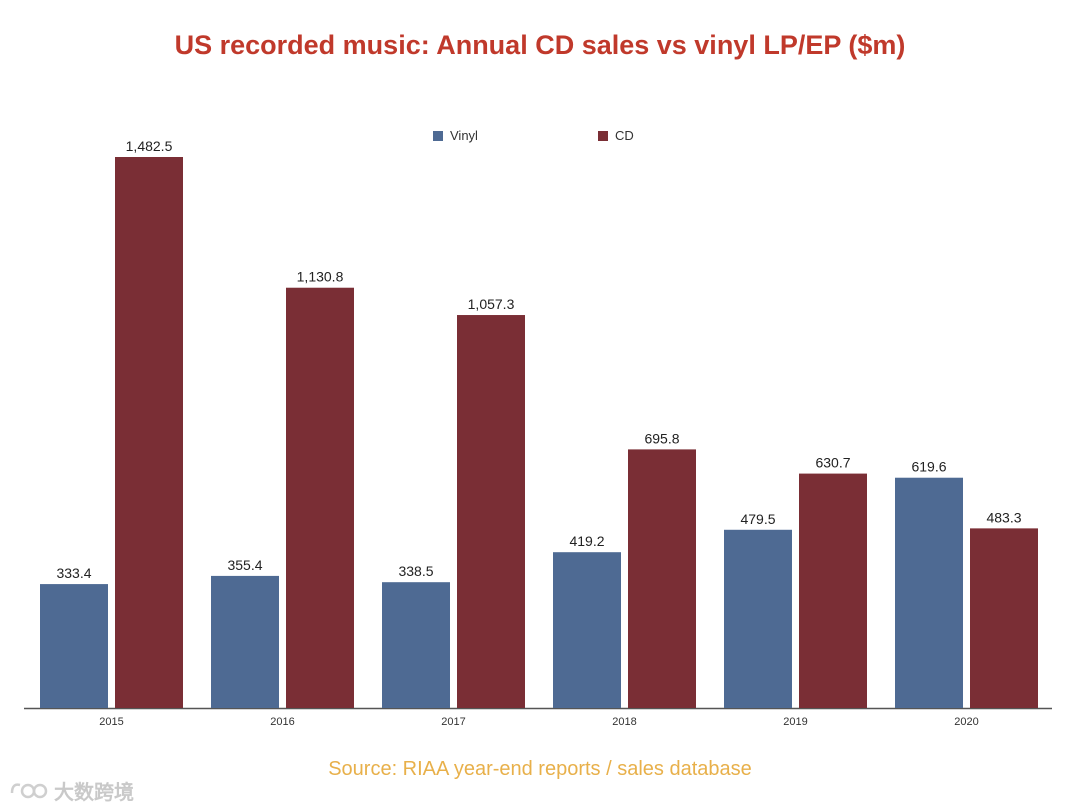 The image size is (1080, 810). What do you see at coordinates (757, 519) in the screenshot?
I see `data-label-vinyl-2019: 479.5` at bounding box center [757, 519].